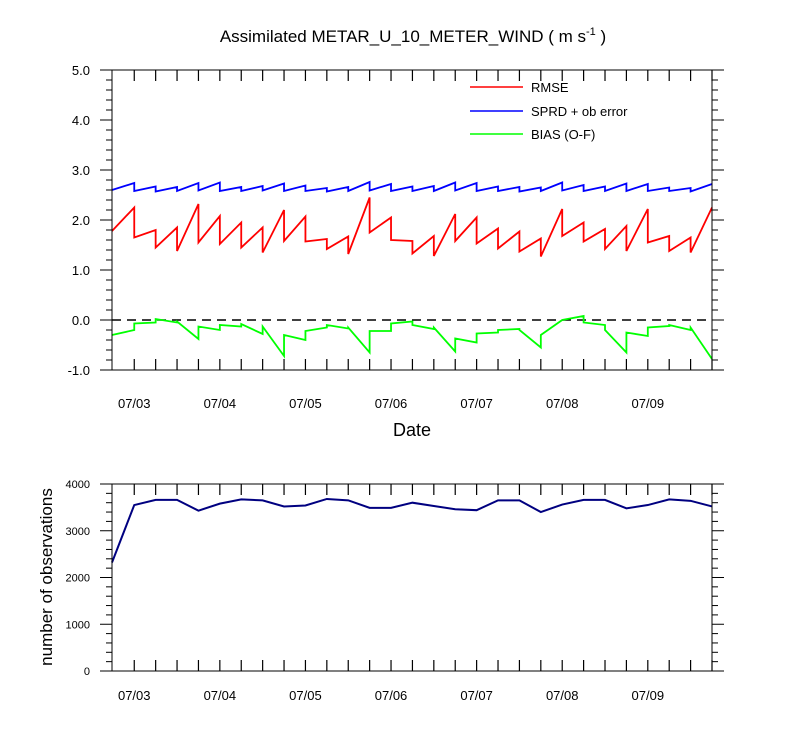 The width and height of the screenshot is (800, 750). I want to click on top-x-tick-label: 07/08, so click(562, 403).